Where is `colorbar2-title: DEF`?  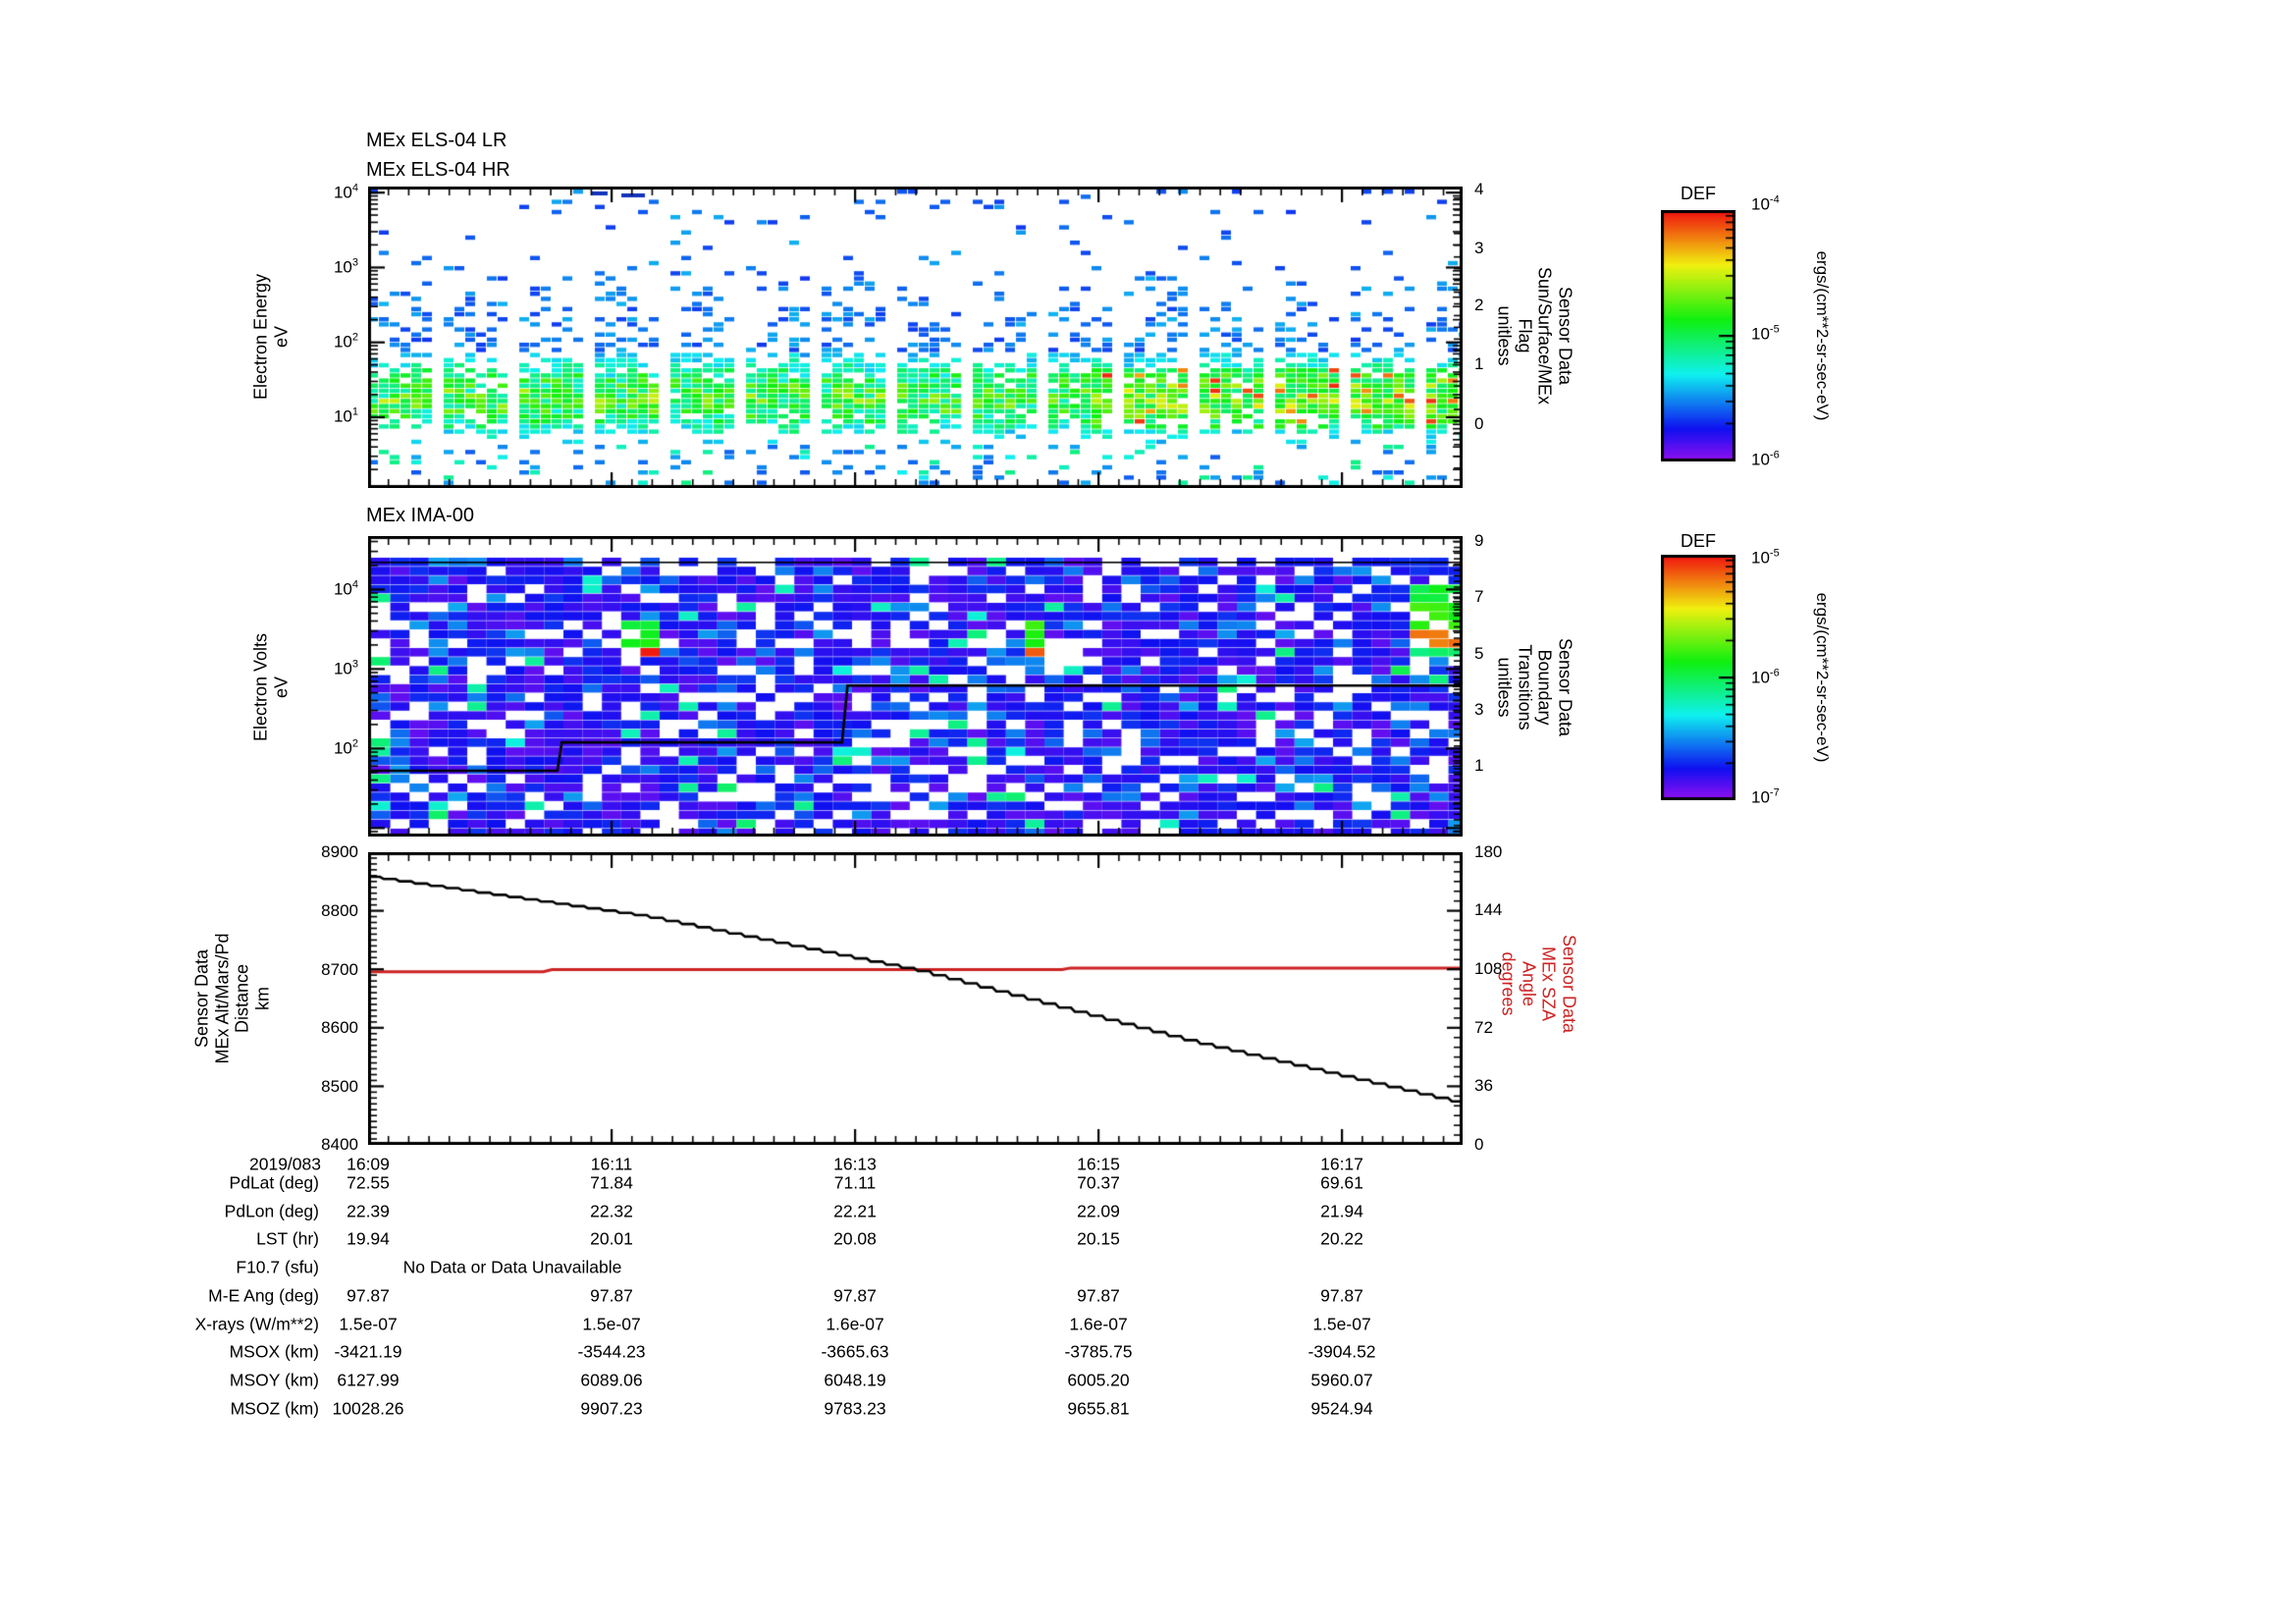 colorbar2-title: DEF is located at coordinates (1698, 541).